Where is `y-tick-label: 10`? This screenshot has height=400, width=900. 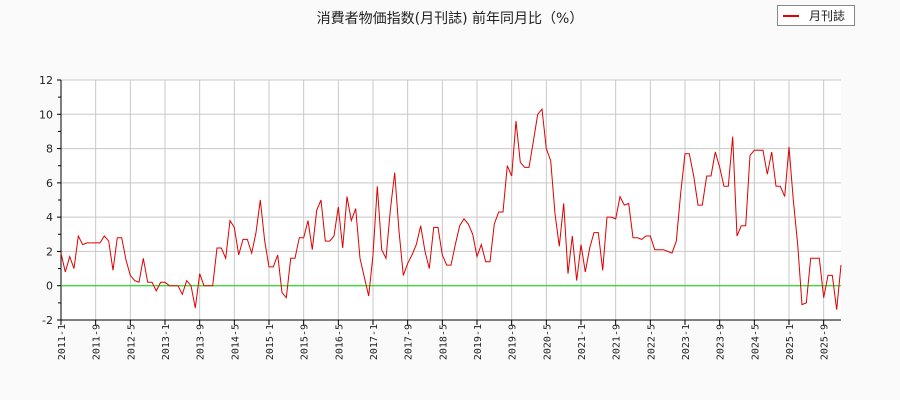 y-tick-label: 10 is located at coordinates (46, 114).